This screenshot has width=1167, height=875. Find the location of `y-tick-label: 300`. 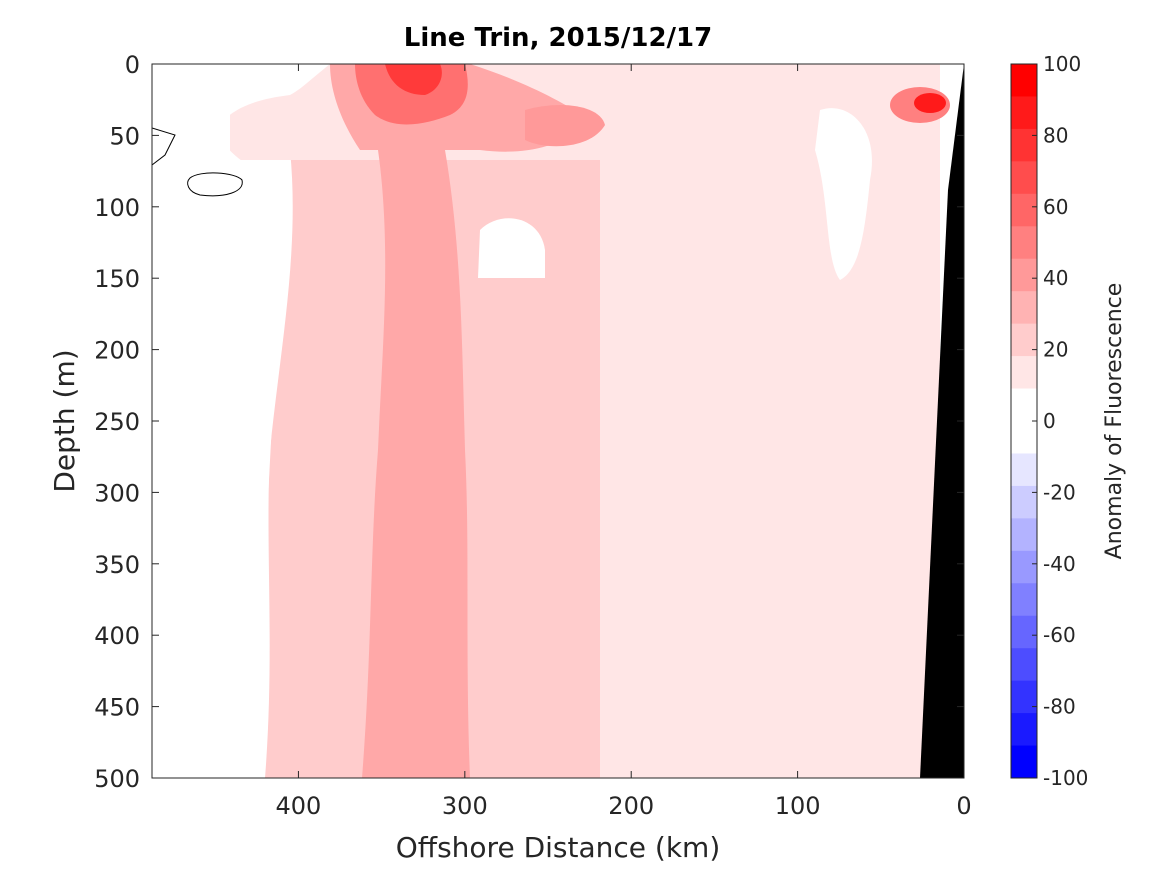

y-tick-label: 300 is located at coordinates (117, 493).